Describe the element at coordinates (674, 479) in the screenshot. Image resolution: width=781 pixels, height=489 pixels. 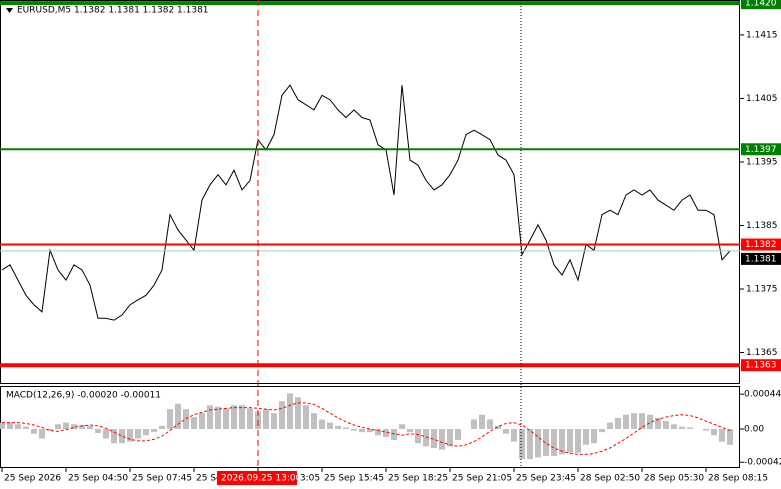
I see `x-tick-label: 28 Sep 05:30` at that location.